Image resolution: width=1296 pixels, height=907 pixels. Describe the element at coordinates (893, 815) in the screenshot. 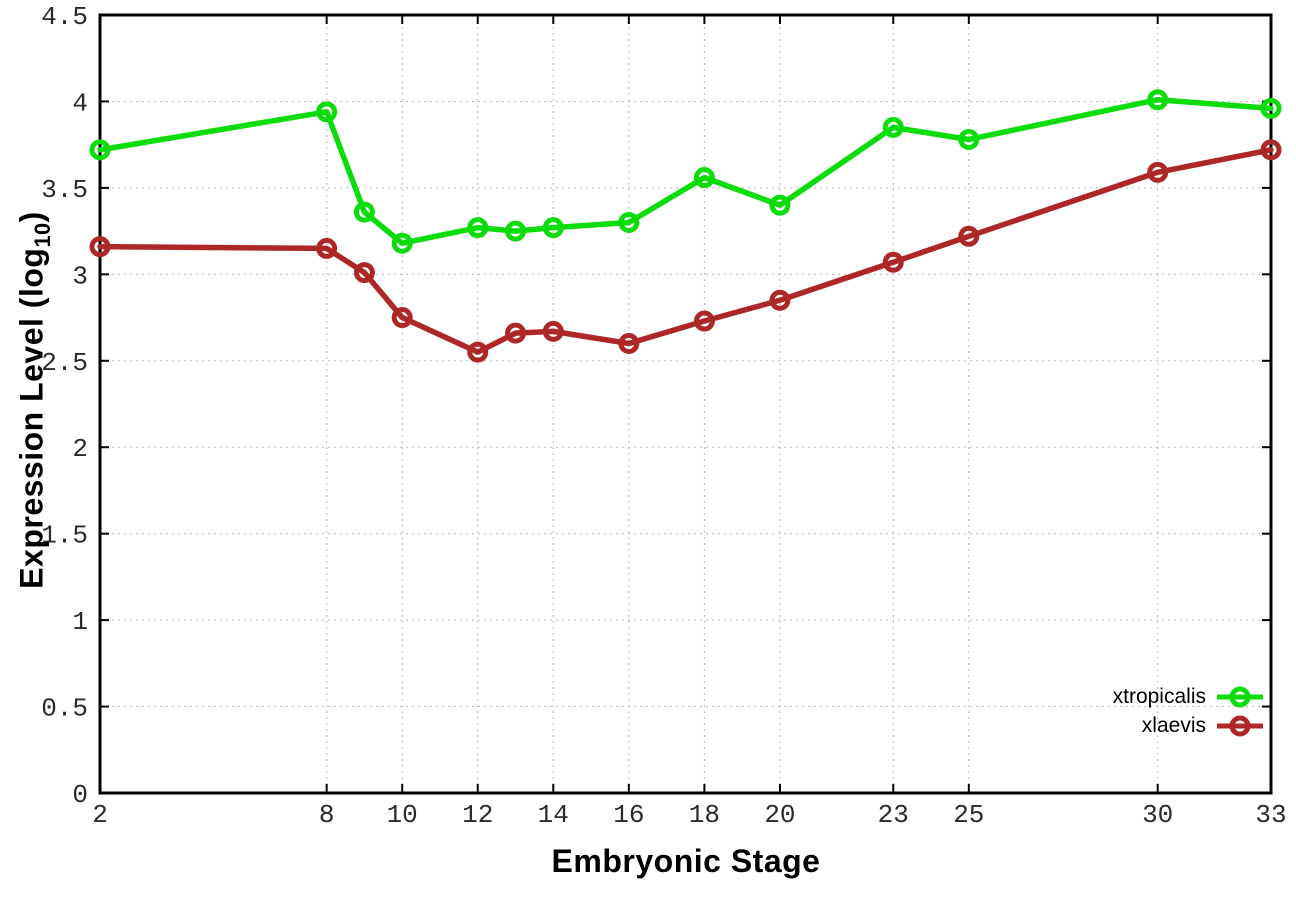

I see `x-tick-label: 23` at that location.